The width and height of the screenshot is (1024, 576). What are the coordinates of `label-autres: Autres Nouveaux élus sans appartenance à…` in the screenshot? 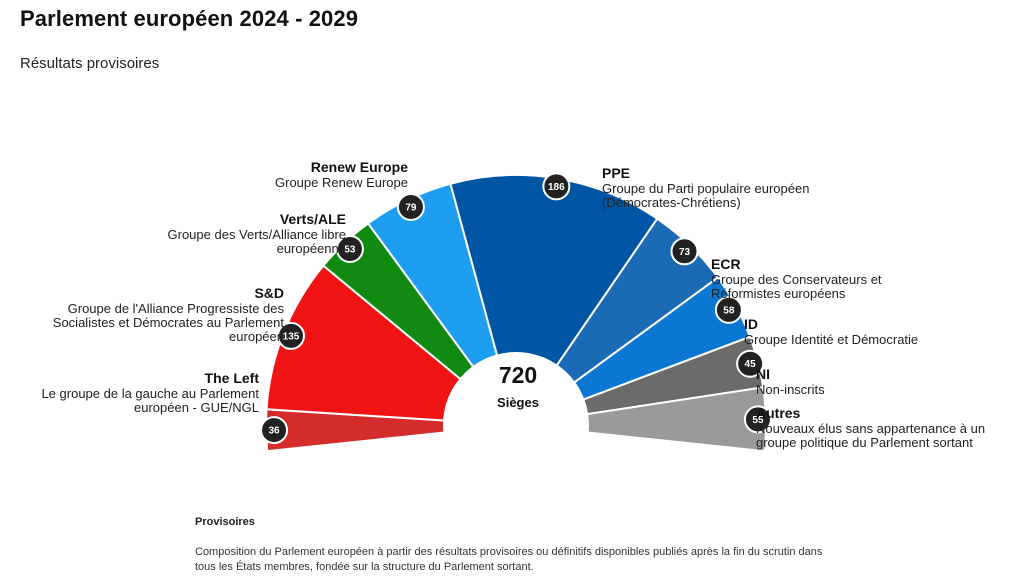 It's located at (871, 427).